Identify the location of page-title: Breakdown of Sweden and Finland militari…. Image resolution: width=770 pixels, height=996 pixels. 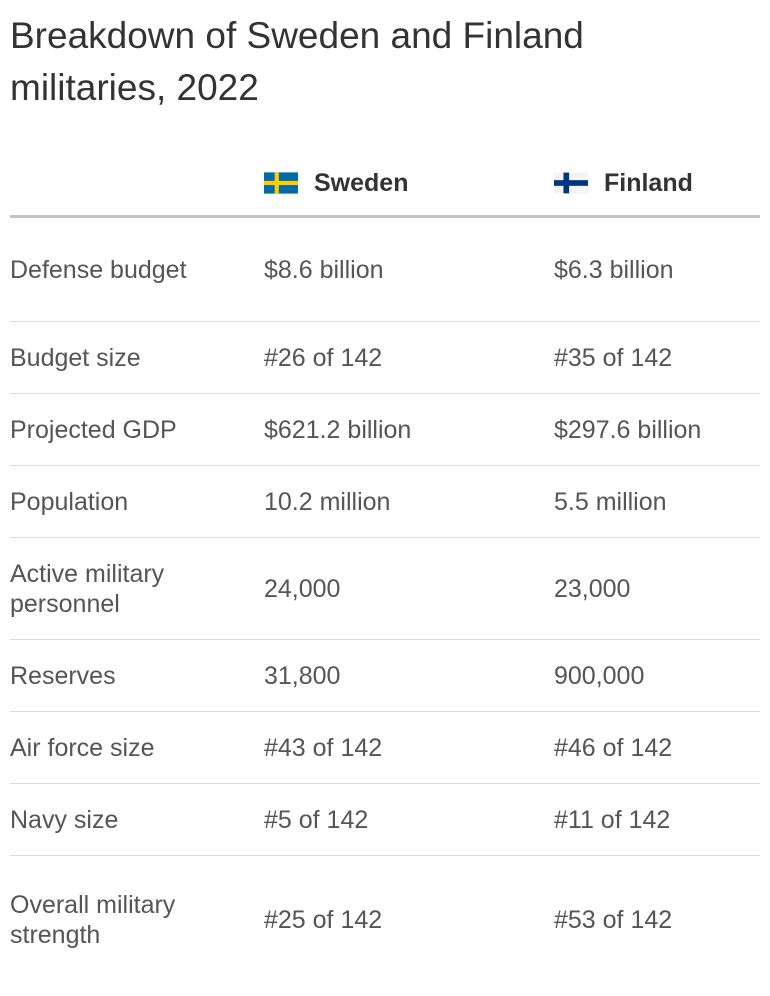
(297, 61).